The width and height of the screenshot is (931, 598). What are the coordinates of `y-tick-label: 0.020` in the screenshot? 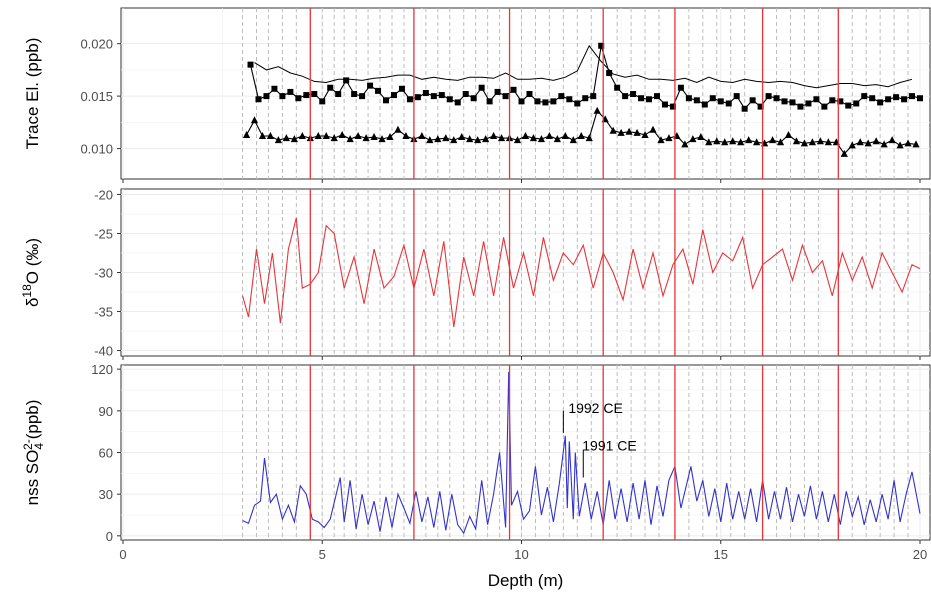 It's located at (96, 44).